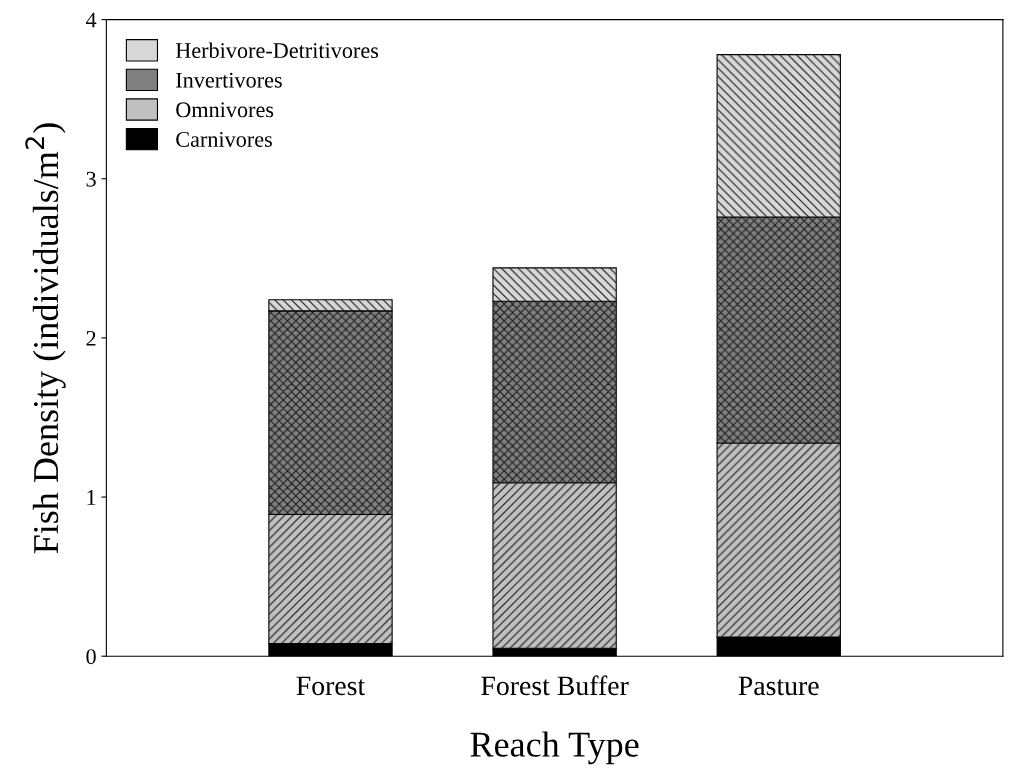  I want to click on y-tick-label: 1, so click(91, 497).